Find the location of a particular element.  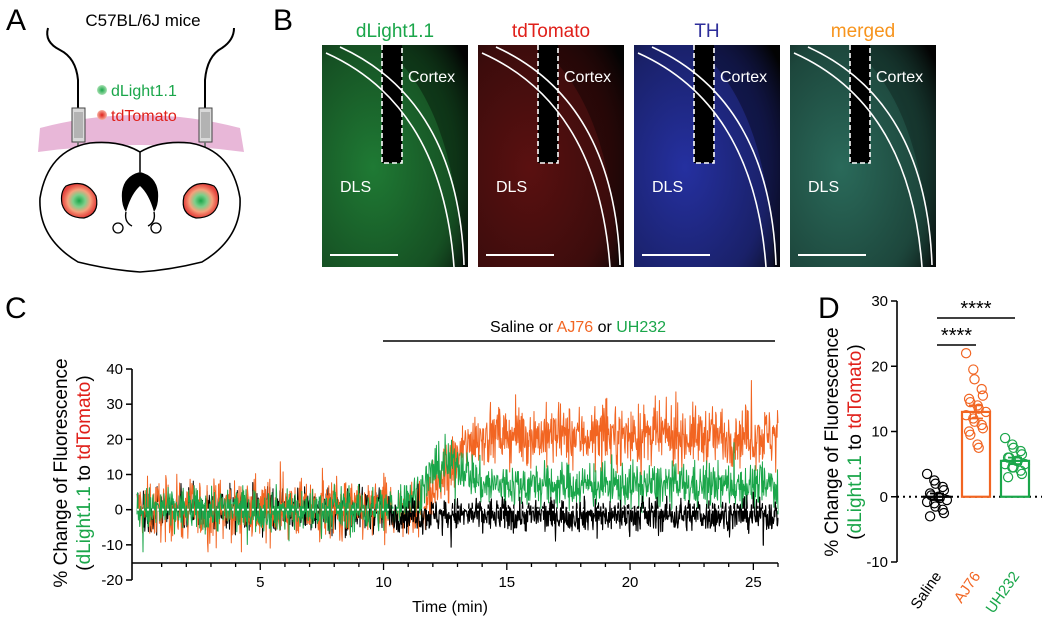

trace-ylabel-to: to is located at coordinates (84, 473).